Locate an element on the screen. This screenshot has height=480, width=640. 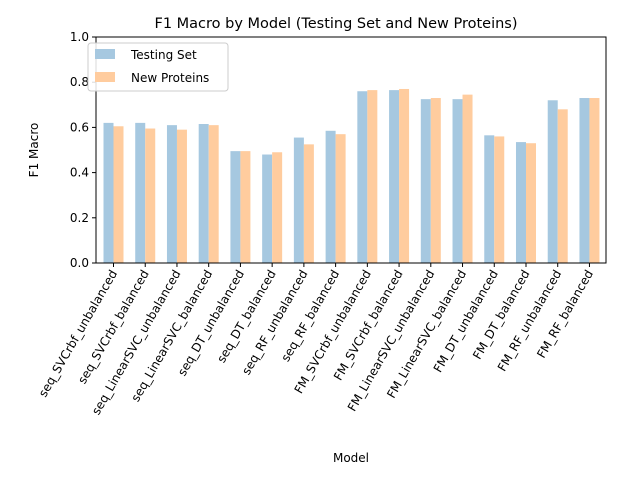
y-axis-label: F1 Macro is located at coordinates (34, 150).